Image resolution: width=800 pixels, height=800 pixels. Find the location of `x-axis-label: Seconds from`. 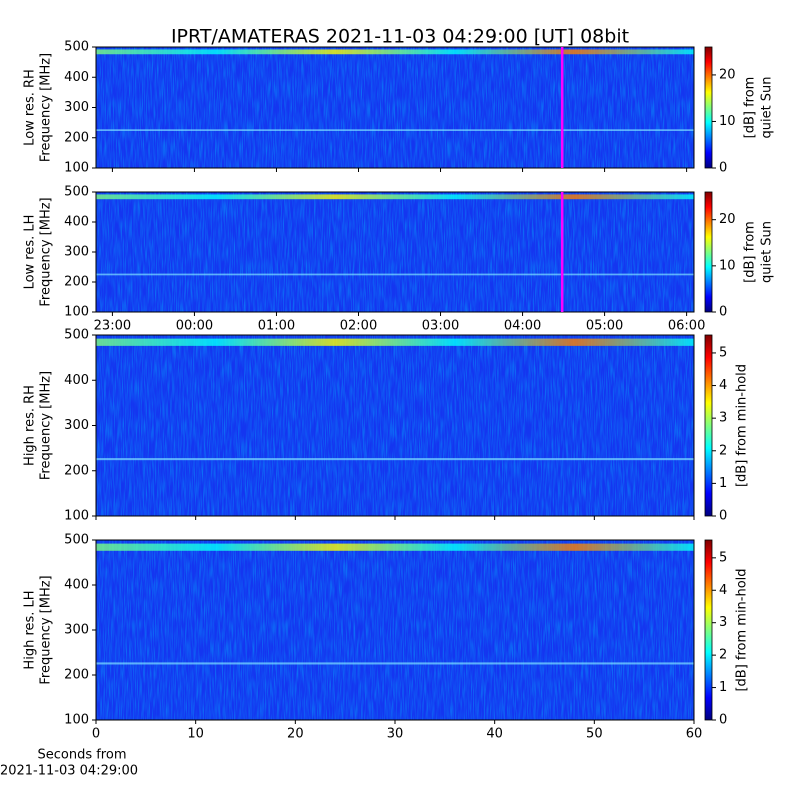

x-axis-label: Seconds from is located at coordinates (81, 755).